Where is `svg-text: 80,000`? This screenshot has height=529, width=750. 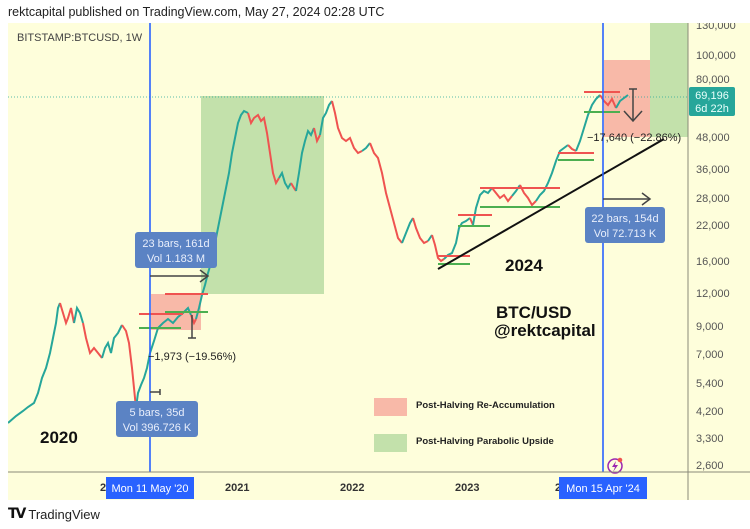 svg-text: 80,000 is located at coordinates (713, 80).